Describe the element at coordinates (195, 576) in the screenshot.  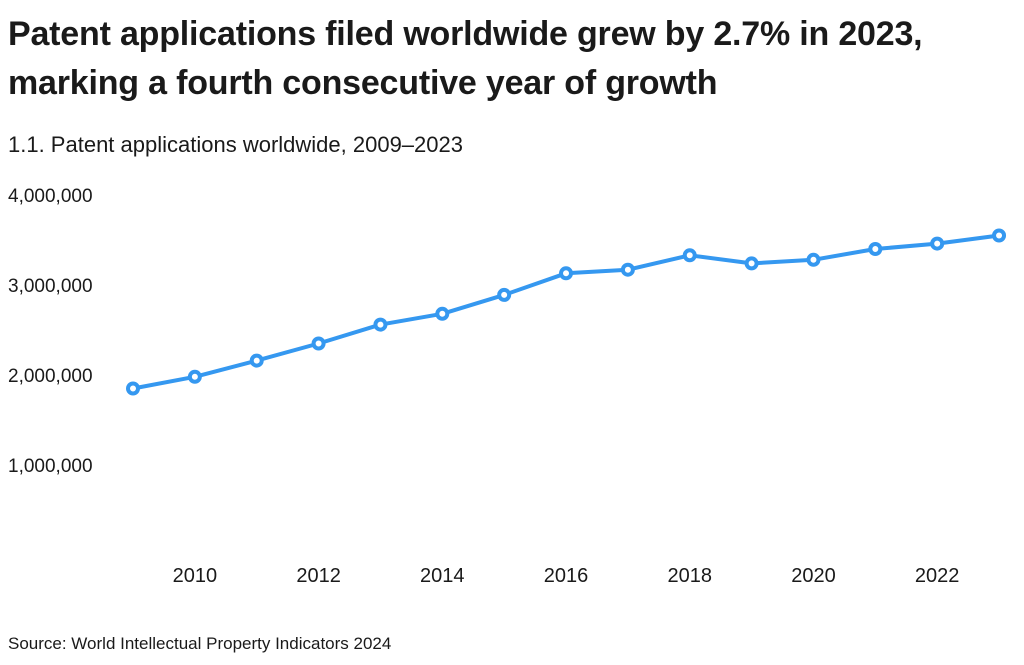
I see `x-tick-label: 2010` at that location.